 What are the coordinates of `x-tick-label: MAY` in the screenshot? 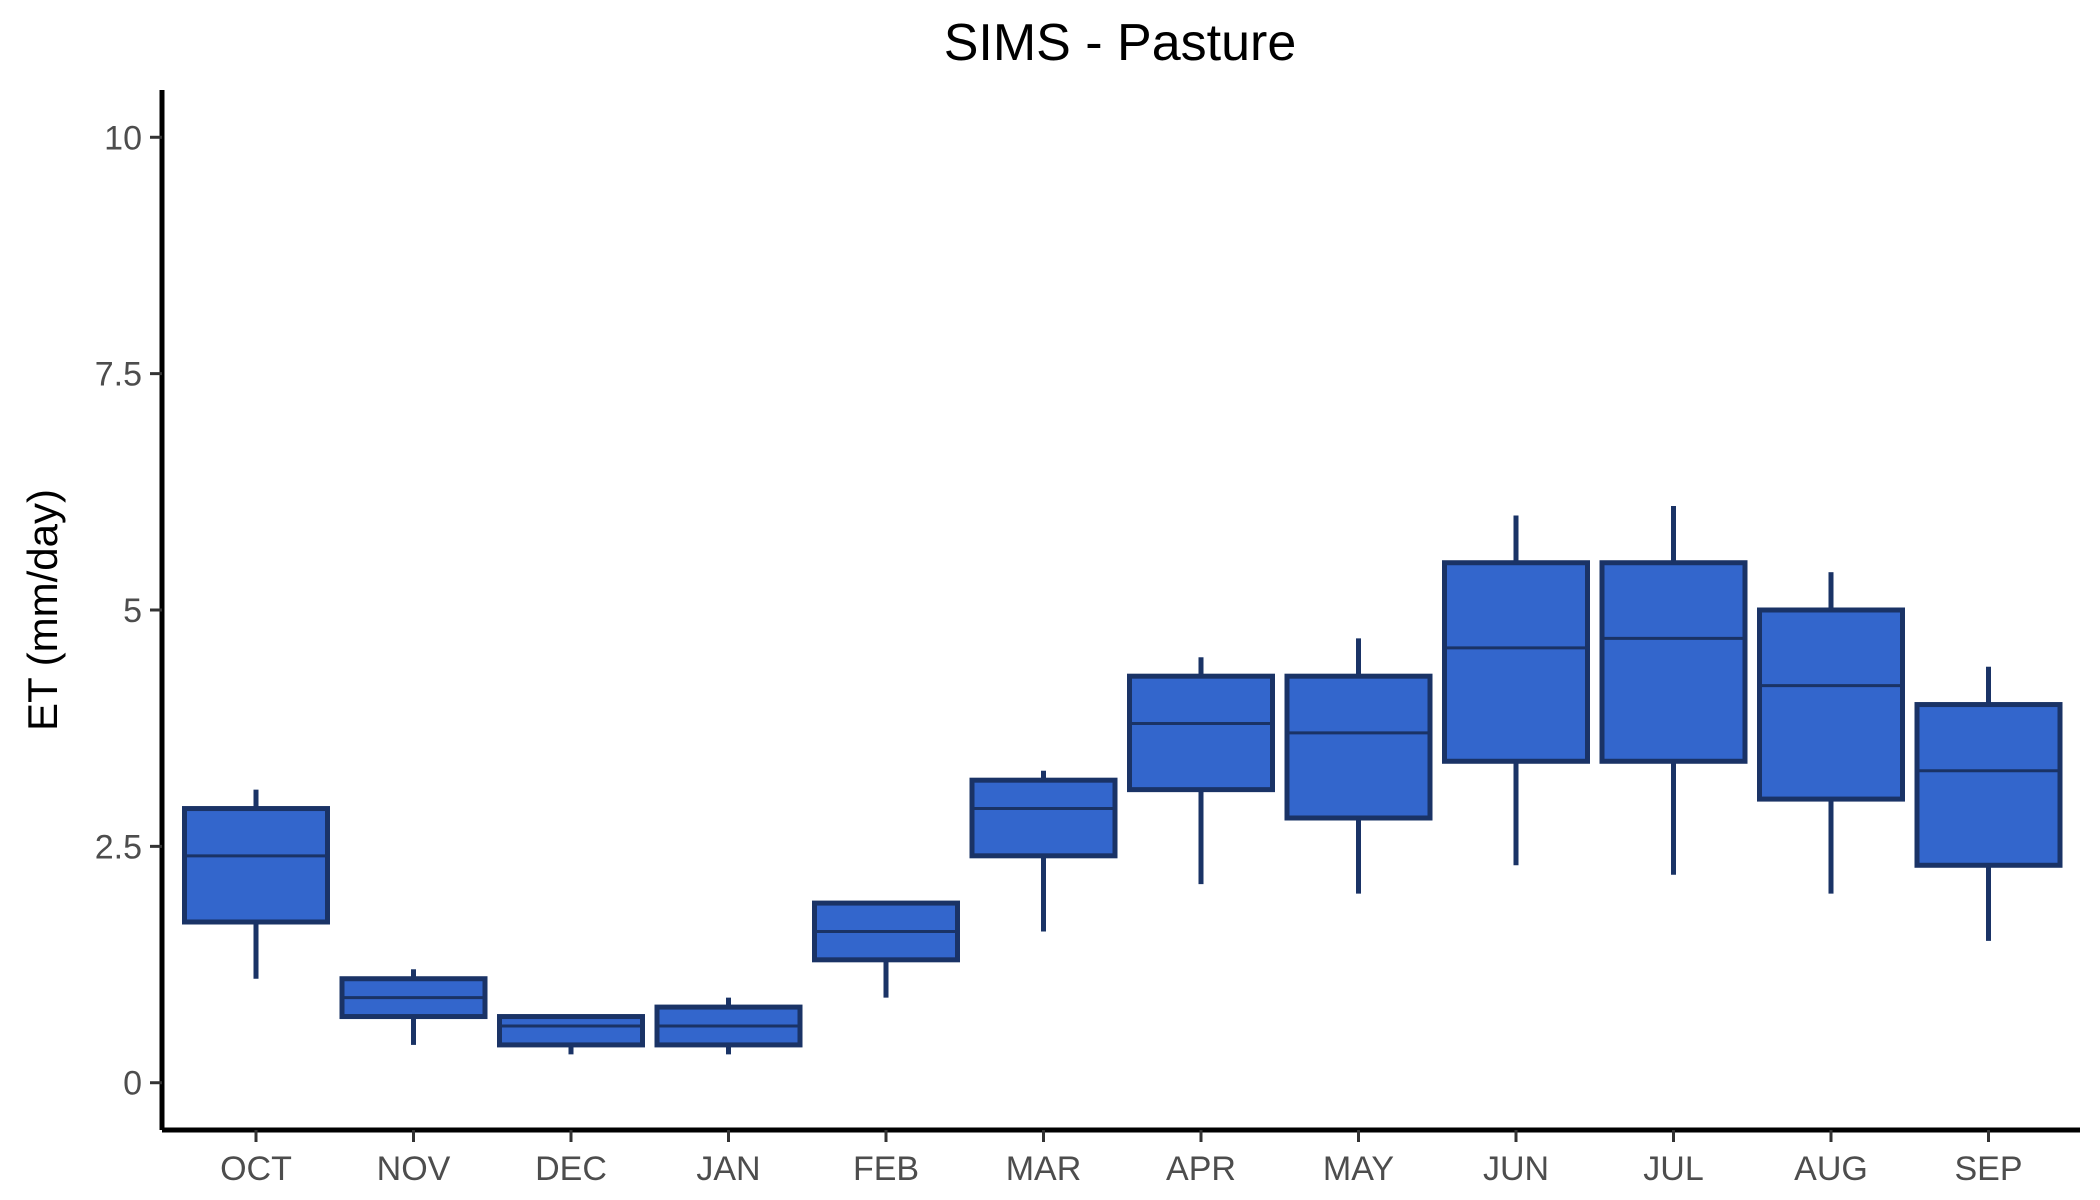 It's located at (1358, 1169).